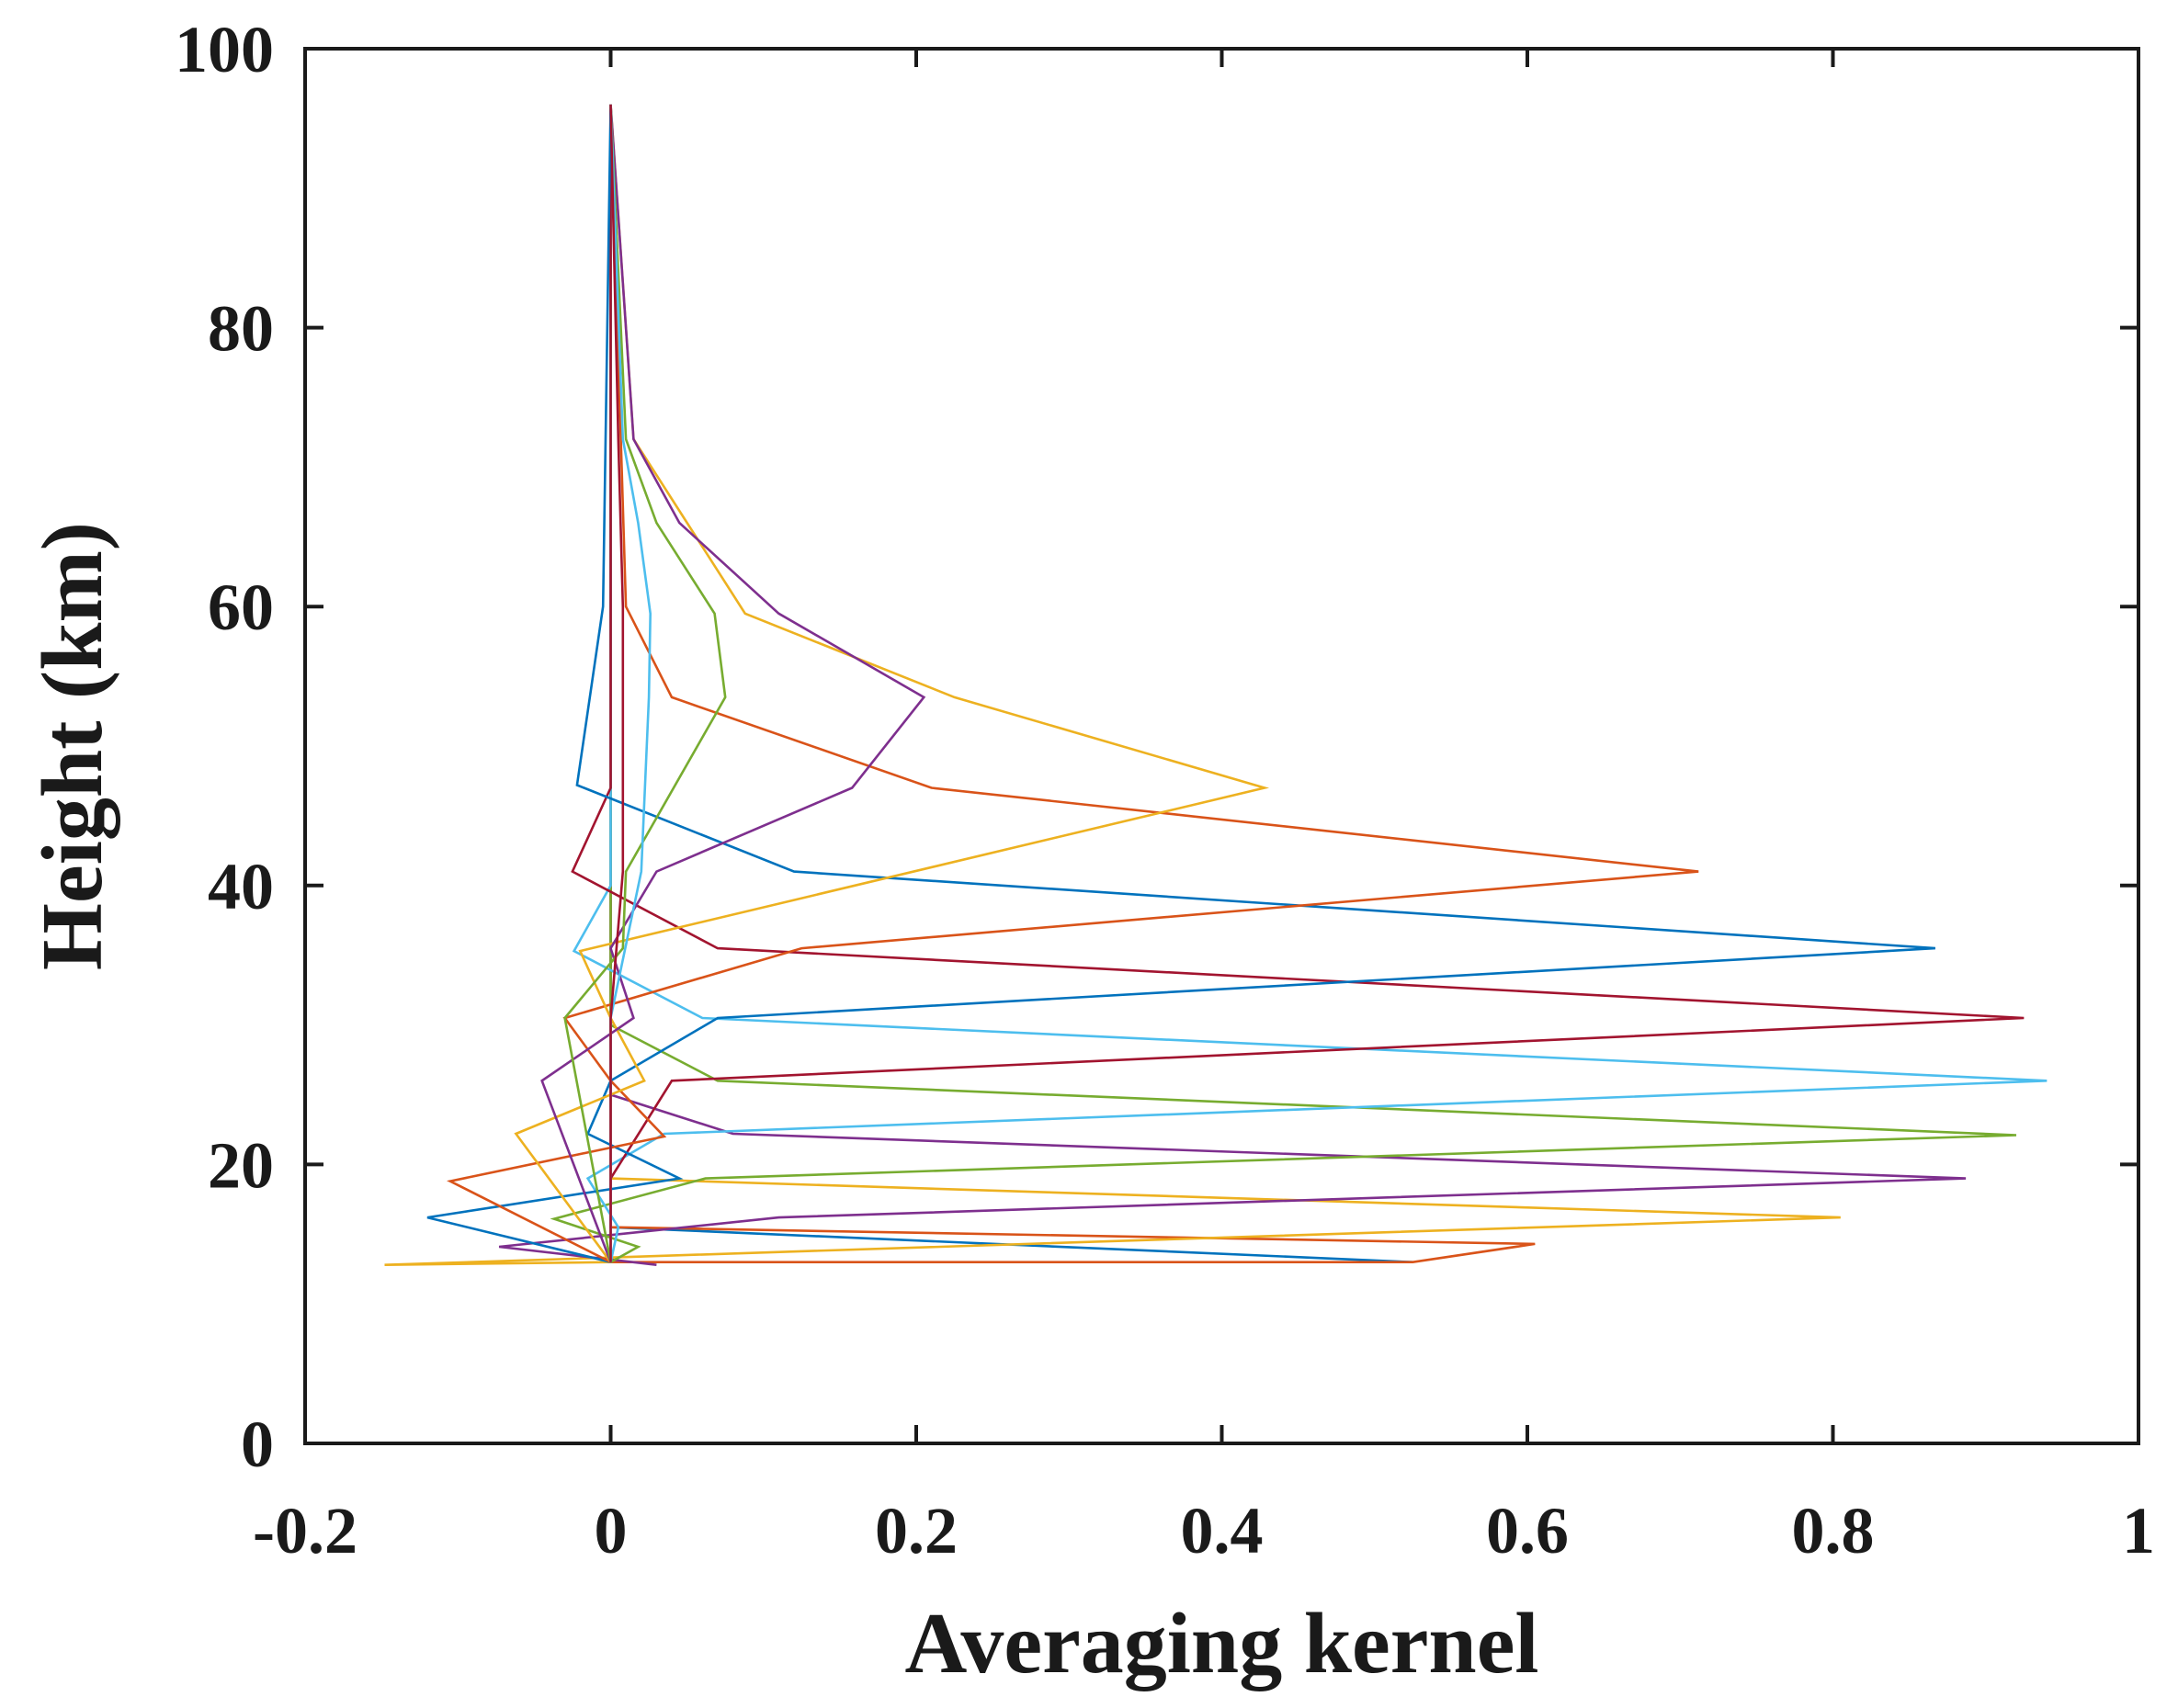 This screenshot has height=1708, width=2178. Describe the element at coordinates (72, 746) in the screenshot. I see `y-axis-title: Height (km)` at that location.